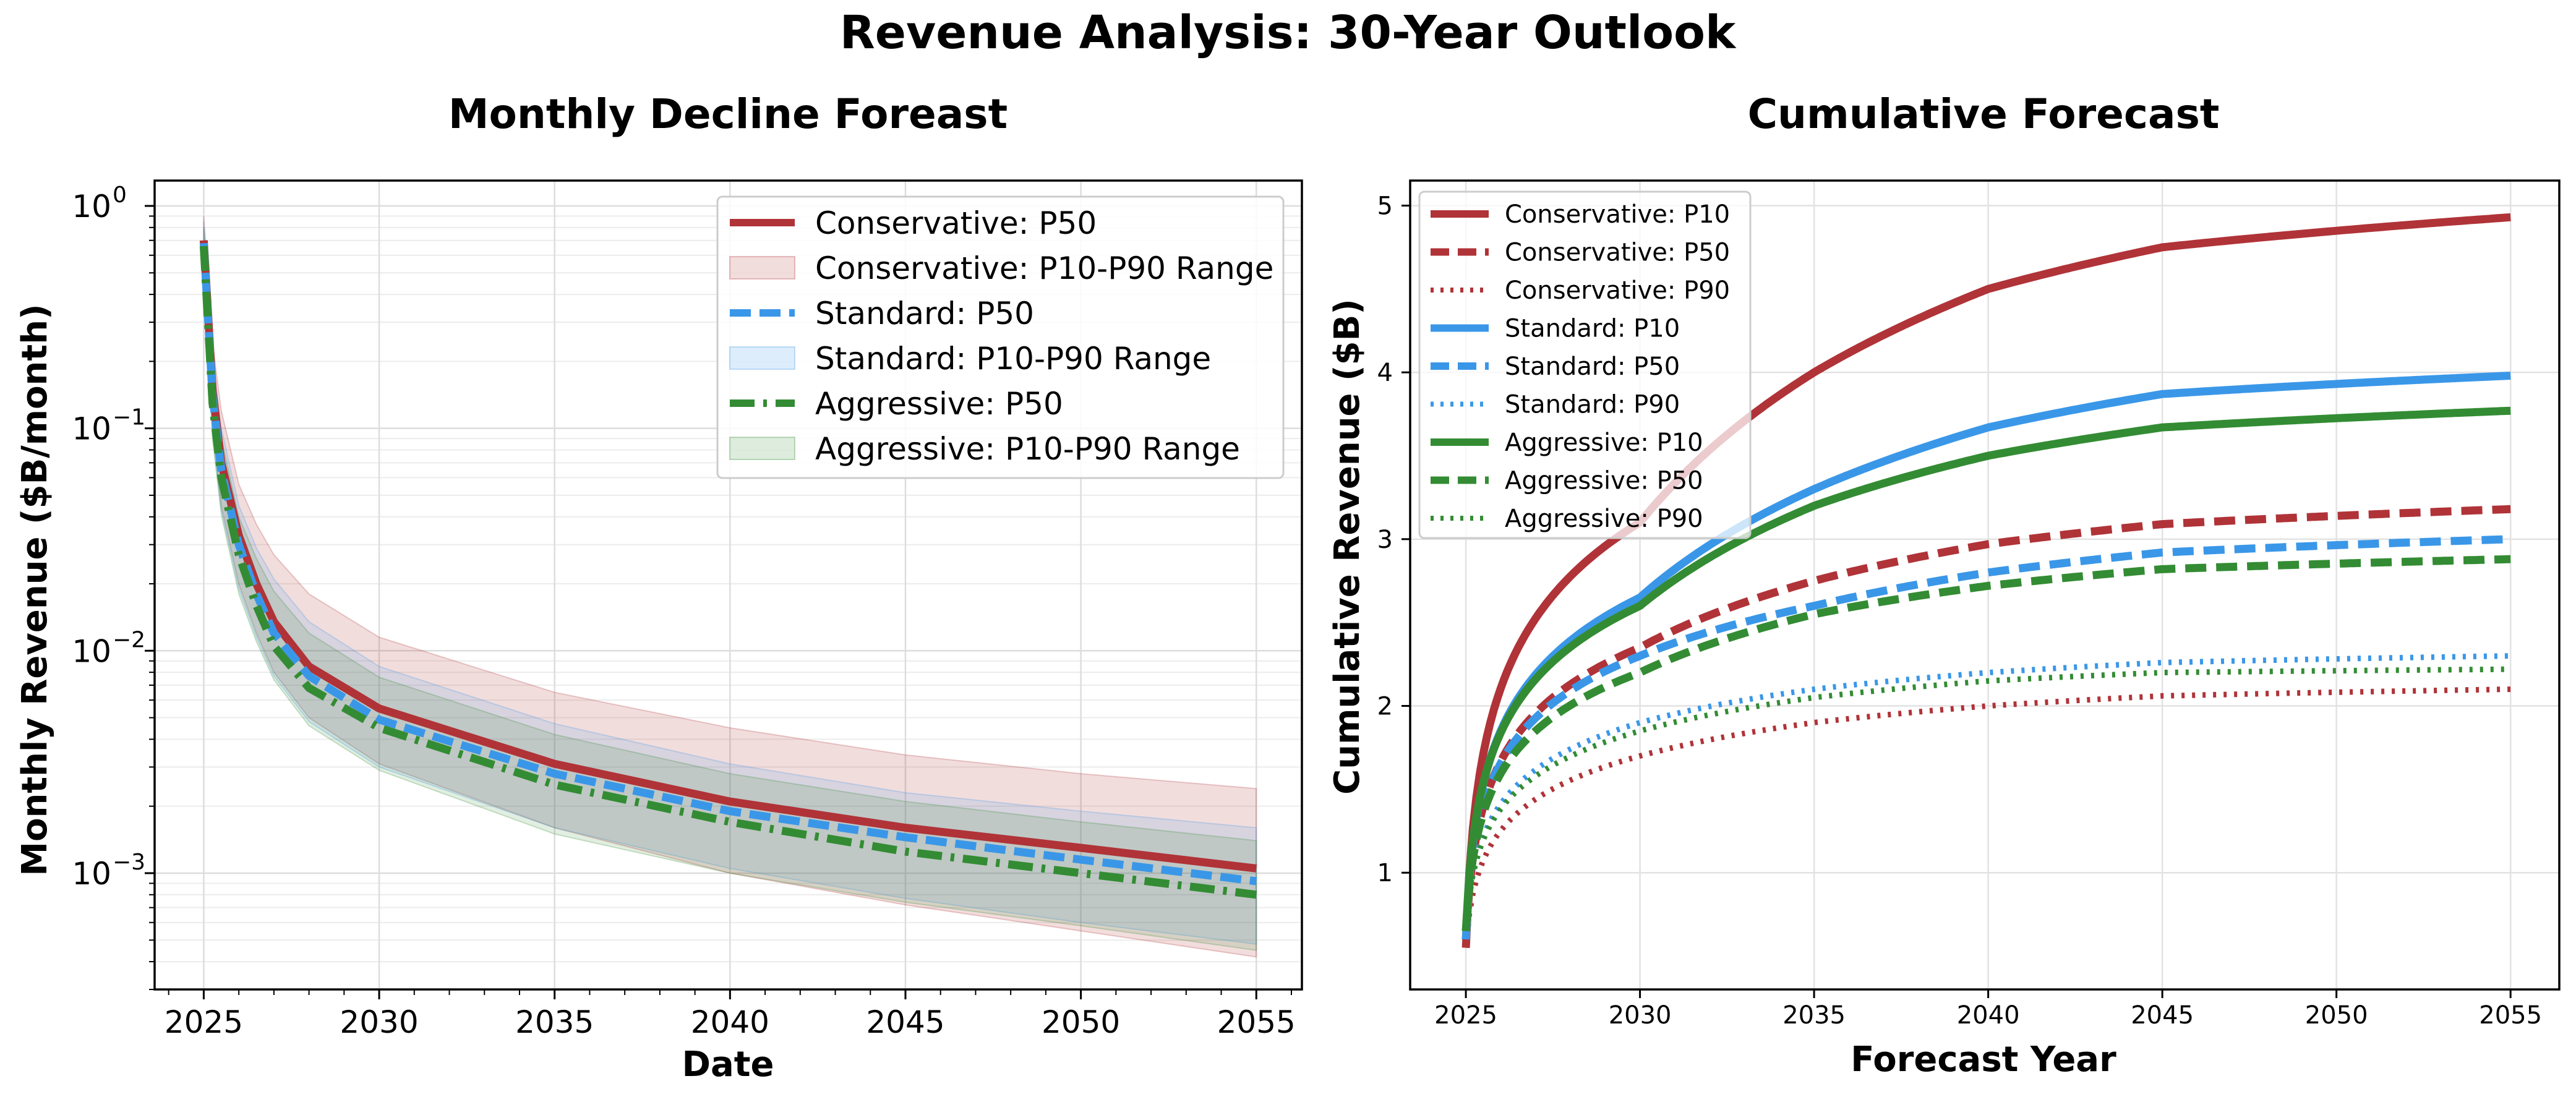 Image resolution: width=2576 pixels, height=1102 pixels. Describe the element at coordinates (1385, 873) in the screenshot. I see `y-tick-label: 1` at that location.